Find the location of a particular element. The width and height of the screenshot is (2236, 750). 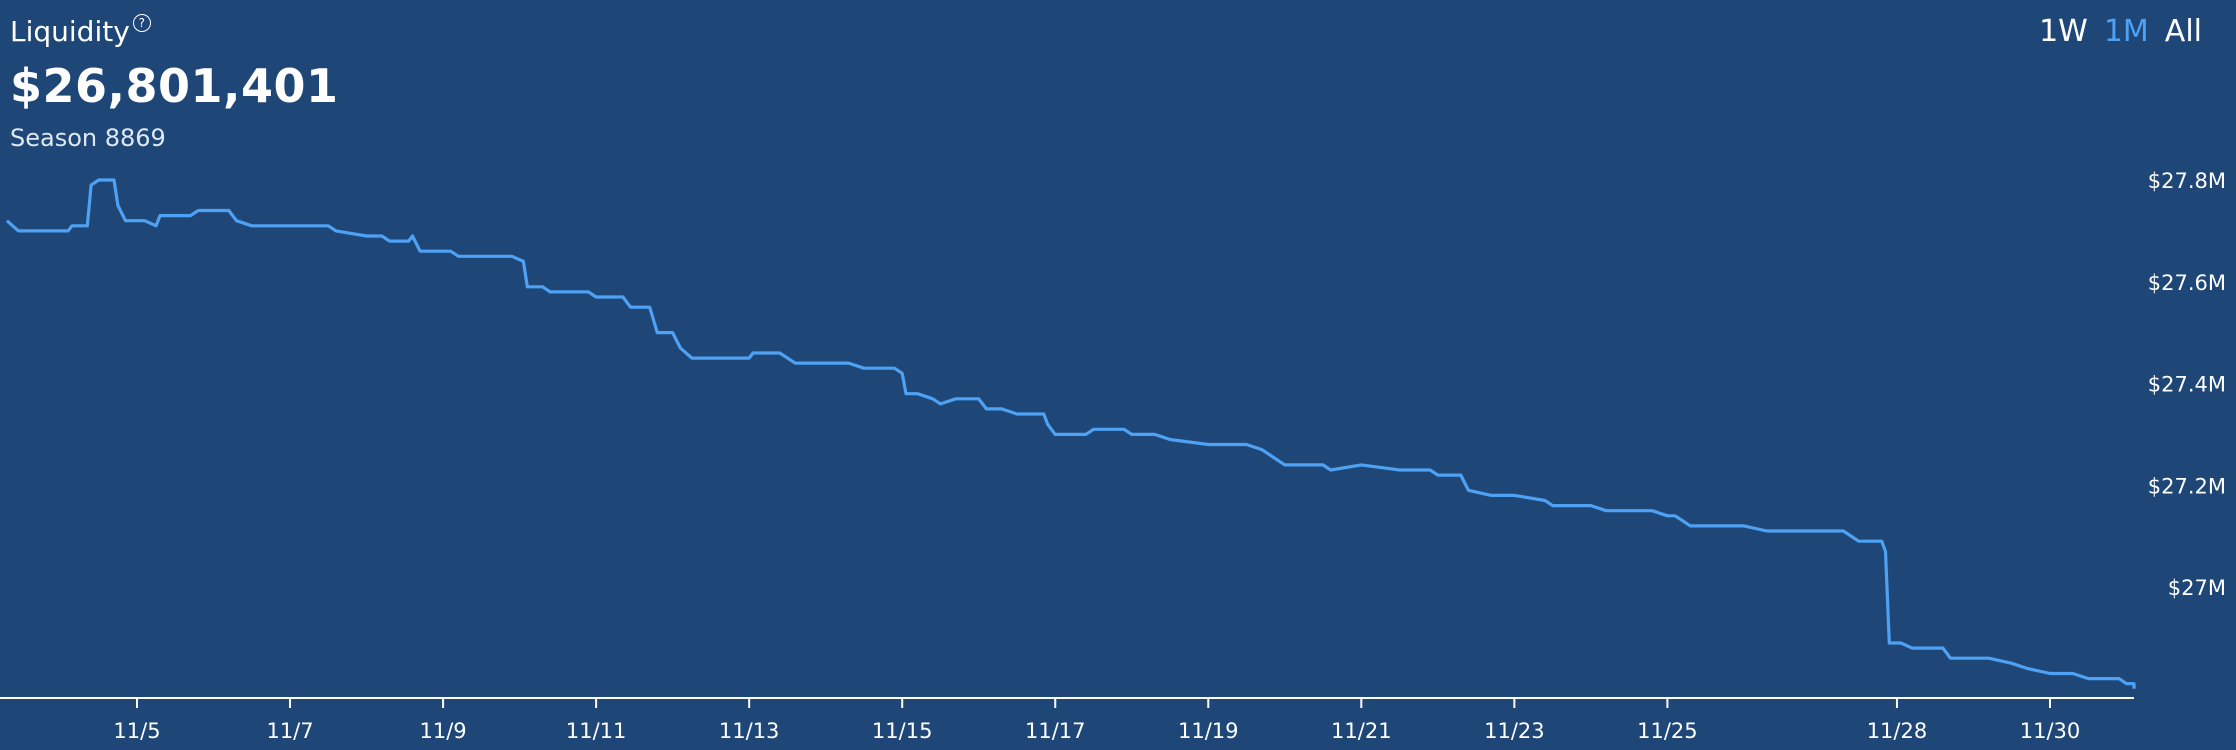

x-tick-label: 11/7 is located at coordinates (289, 731).